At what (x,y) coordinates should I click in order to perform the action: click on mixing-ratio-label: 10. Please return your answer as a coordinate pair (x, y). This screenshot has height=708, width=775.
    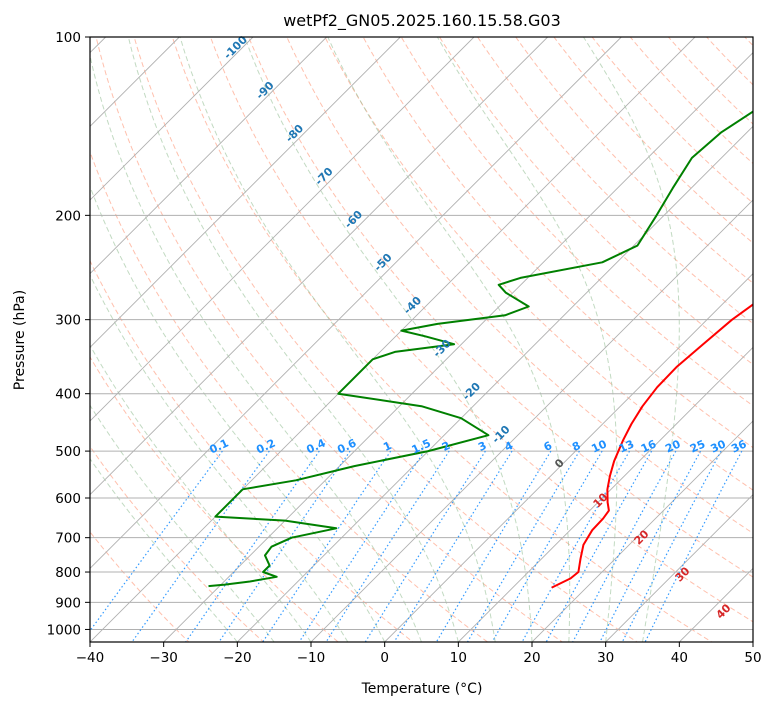
    Looking at the image, I should click on (599, 446).